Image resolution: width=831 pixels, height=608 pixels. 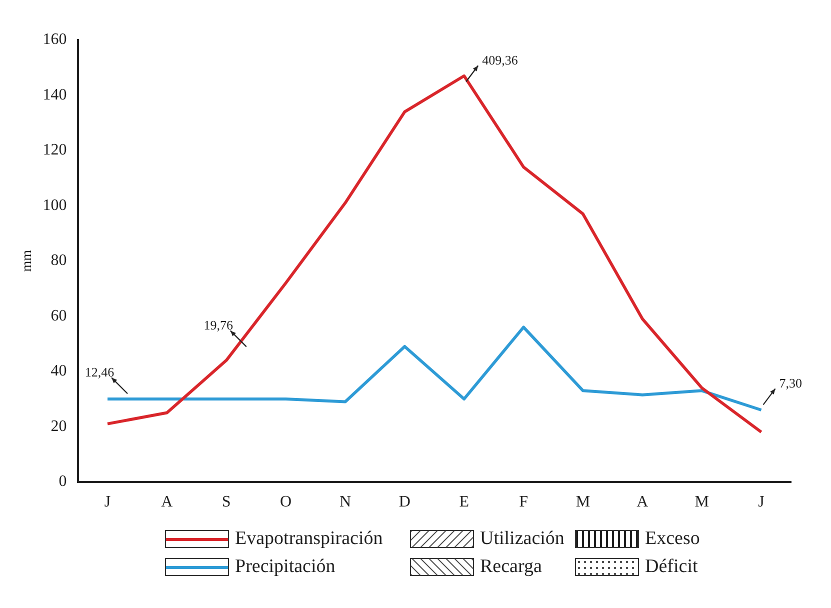 What do you see at coordinates (58, 315) in the screenshot?
I see `y-tick-label: 60` at bounding box center [58, 315].